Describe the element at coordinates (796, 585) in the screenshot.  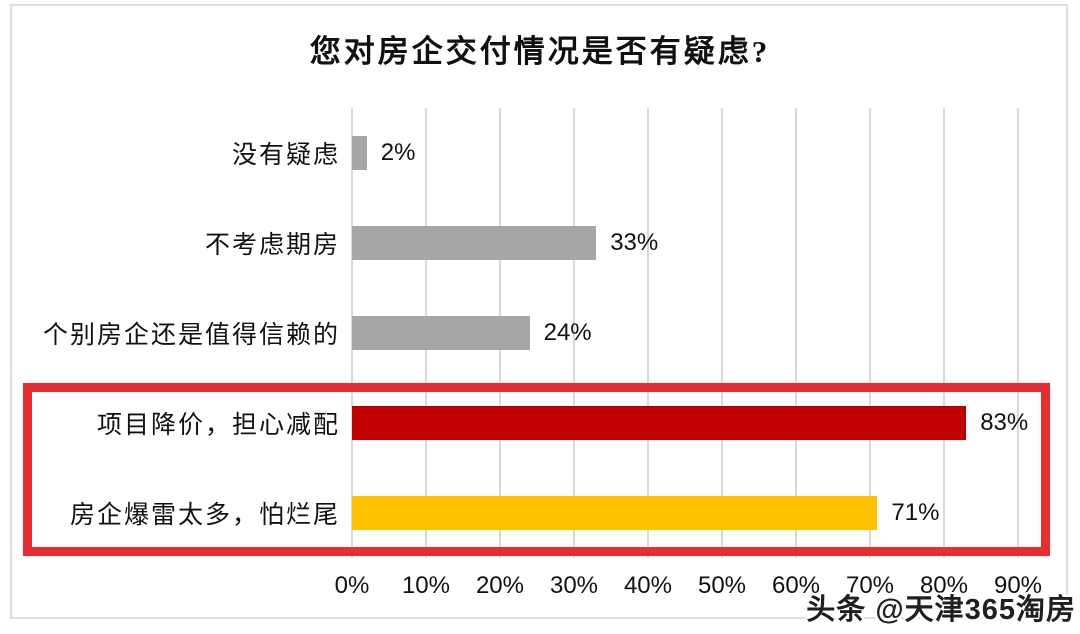
I see `x-tick: 60%` at that location.